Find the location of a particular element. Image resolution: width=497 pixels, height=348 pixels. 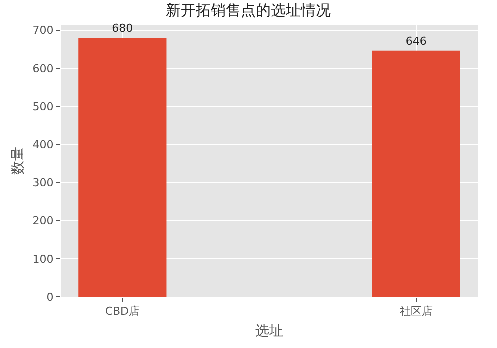

y-tick-label: 100 is located at coordinates (43, 259).